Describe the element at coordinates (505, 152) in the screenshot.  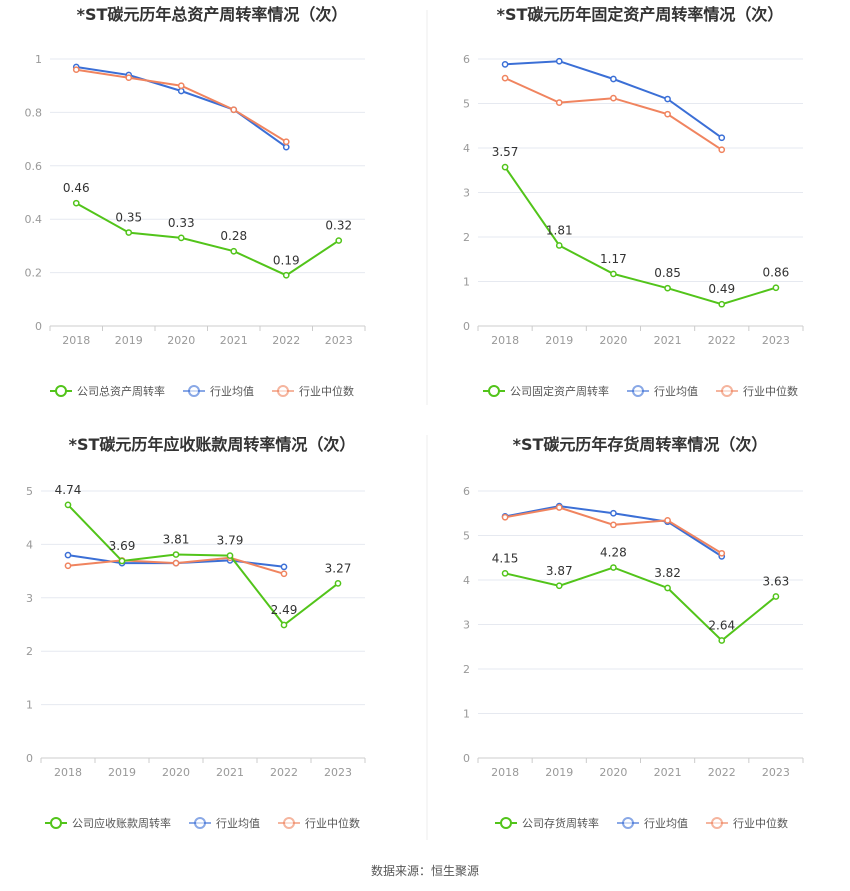
I see `data-label: 3.57` at that location.